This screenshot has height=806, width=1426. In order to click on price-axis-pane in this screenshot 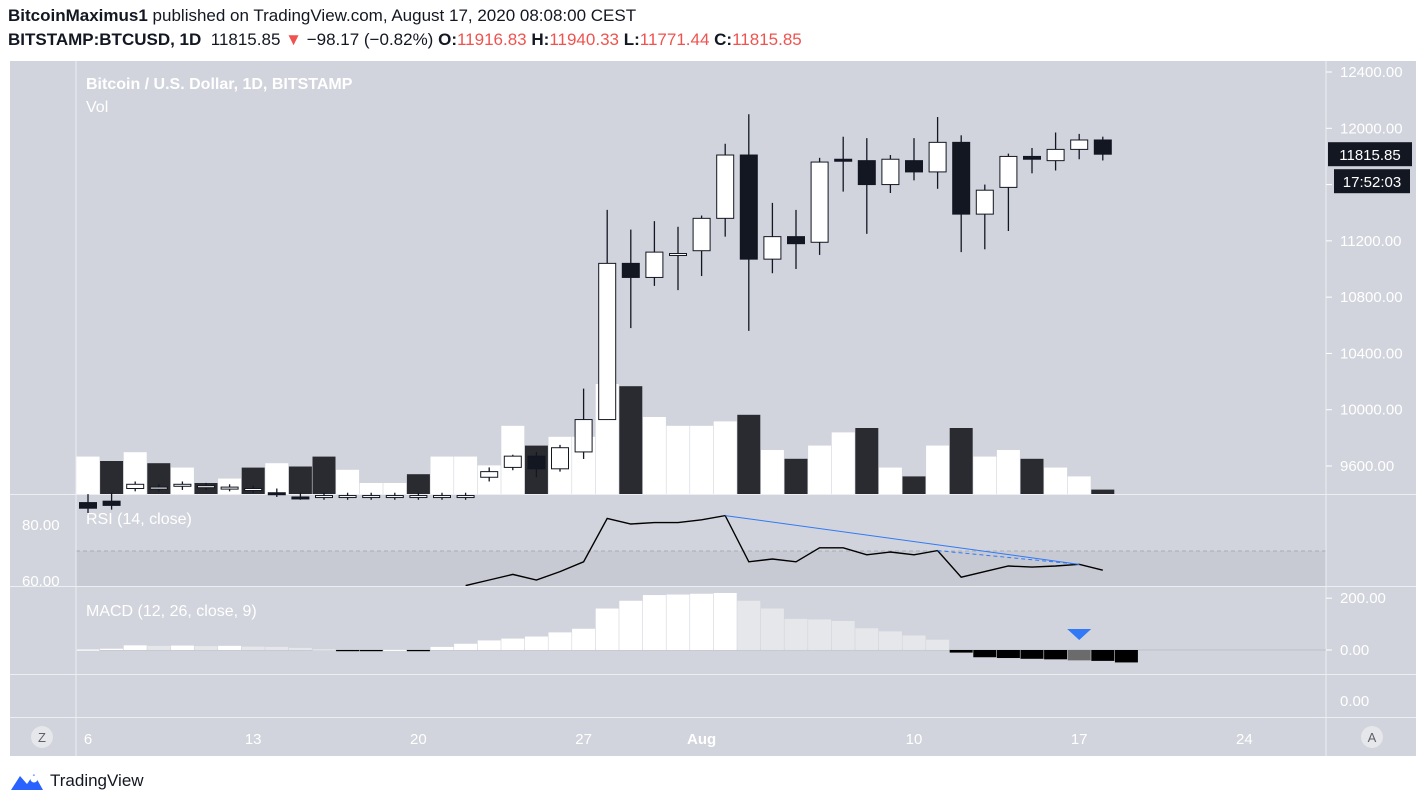, I will do `click(1371, 277)`.